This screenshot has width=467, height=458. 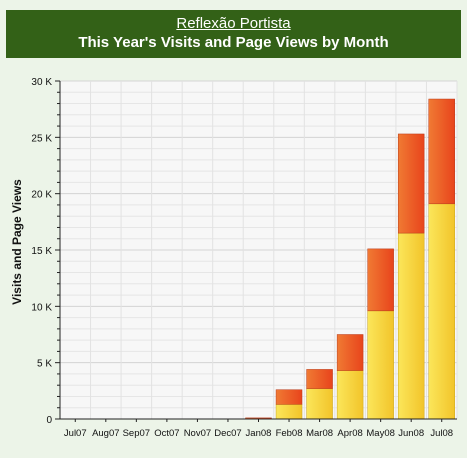 What do you see at coordinates (41, 138) in the screenshot?
I see `y-tick-label: 25 K` at bounding box center [41, 138].